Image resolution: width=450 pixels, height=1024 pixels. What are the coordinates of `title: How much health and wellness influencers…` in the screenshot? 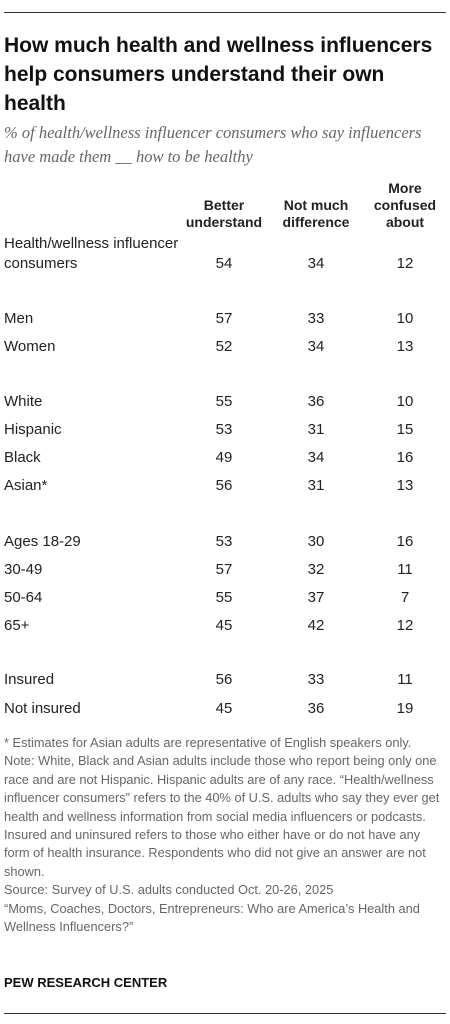 It's located at (218, 74).